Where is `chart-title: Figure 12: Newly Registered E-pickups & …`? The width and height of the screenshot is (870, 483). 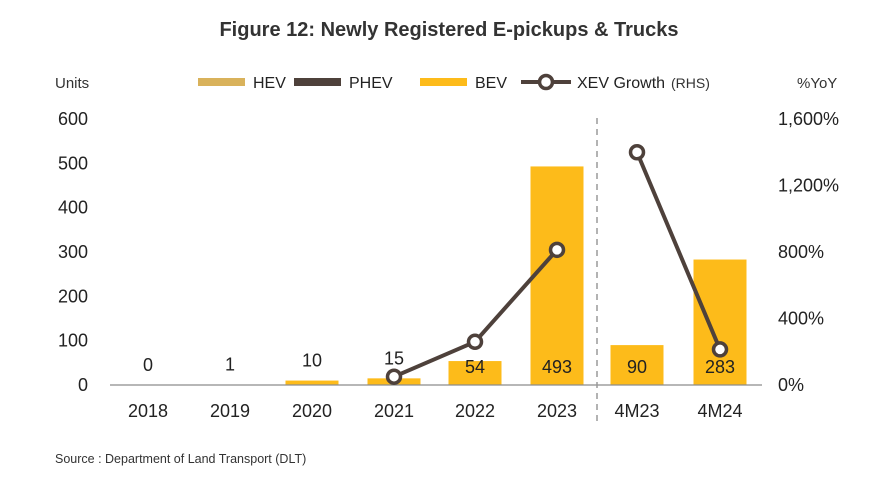 chart-title: Figure 12: Newly Registered E-pickups & … is located at coordinates (448, 30).